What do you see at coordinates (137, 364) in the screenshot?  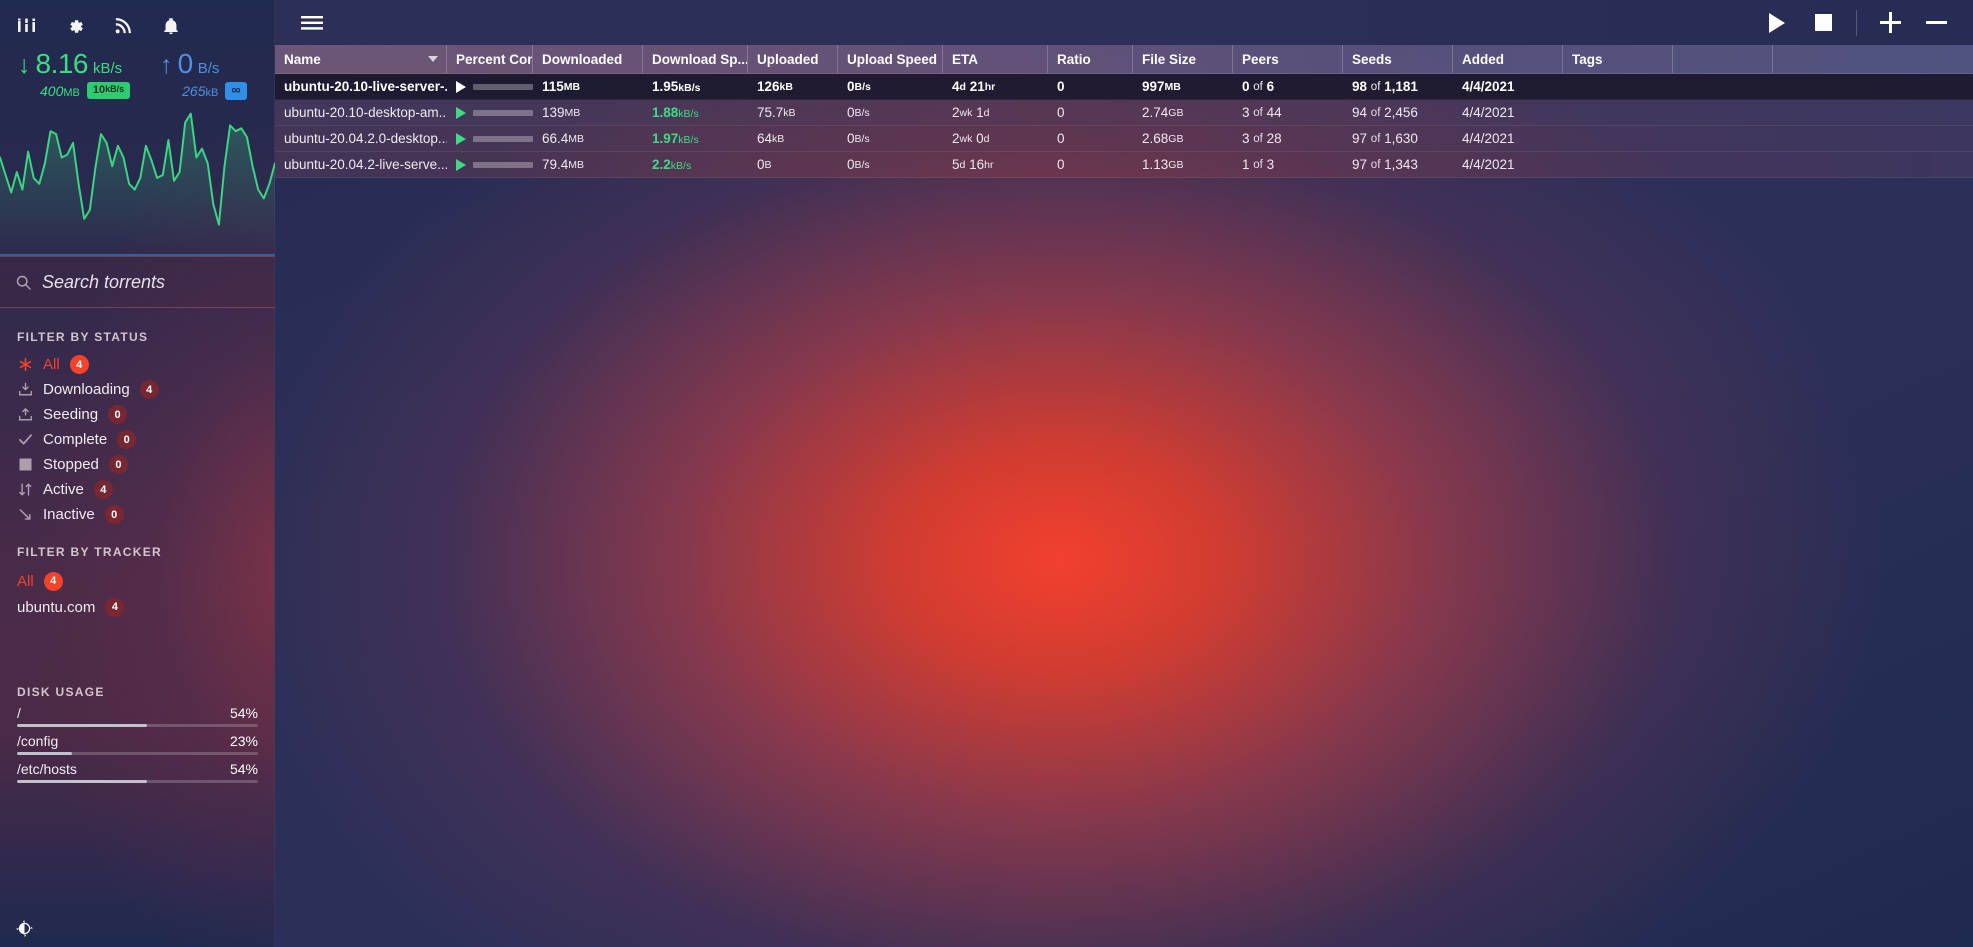 I see `status-filter-all: All 4` at bounding box center [137, 364].